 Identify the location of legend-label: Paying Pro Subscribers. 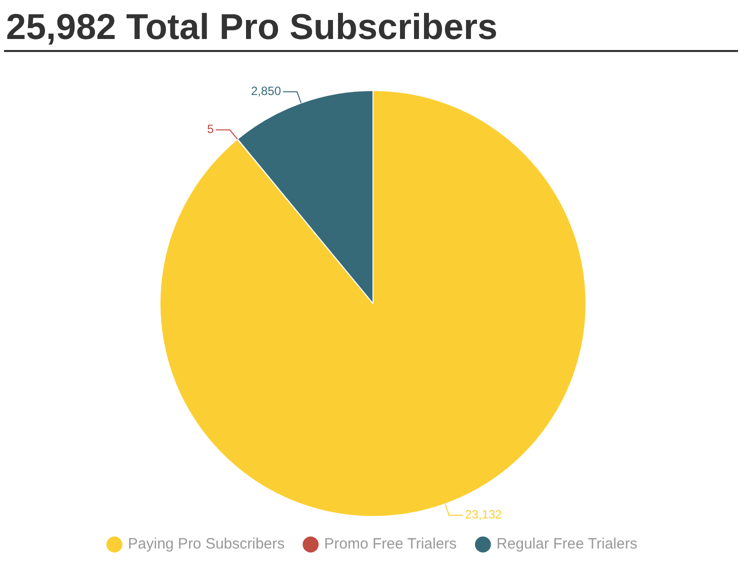
(206, 544).